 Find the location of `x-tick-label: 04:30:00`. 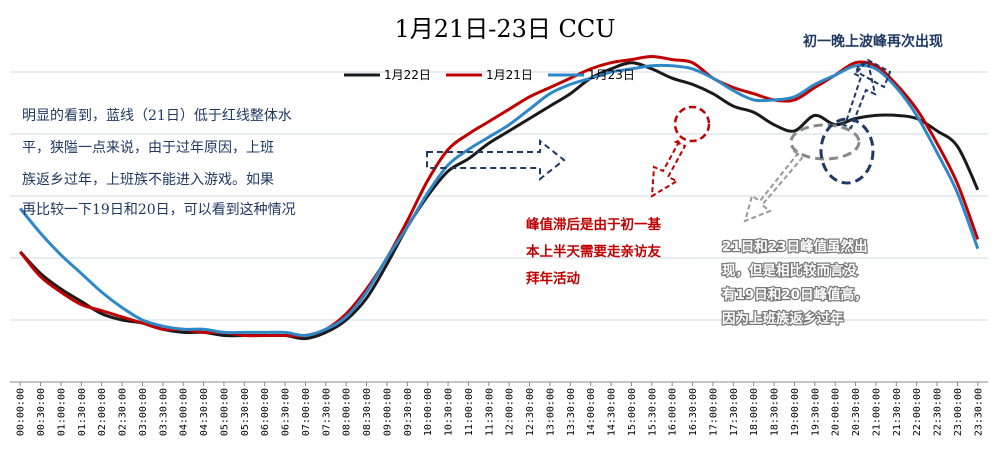

x-tick-label: 04:30:00 is located at coordinates (204, 412).